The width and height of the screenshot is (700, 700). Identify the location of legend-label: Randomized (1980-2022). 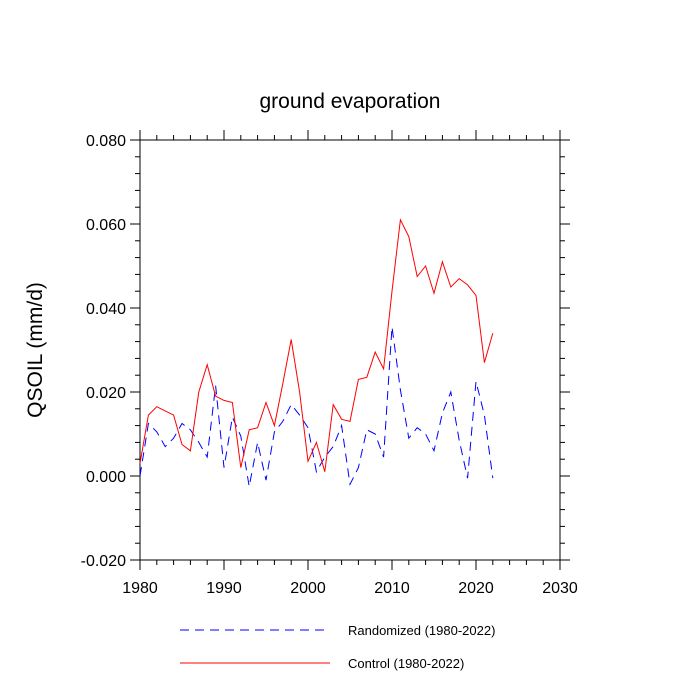
(421, 630).